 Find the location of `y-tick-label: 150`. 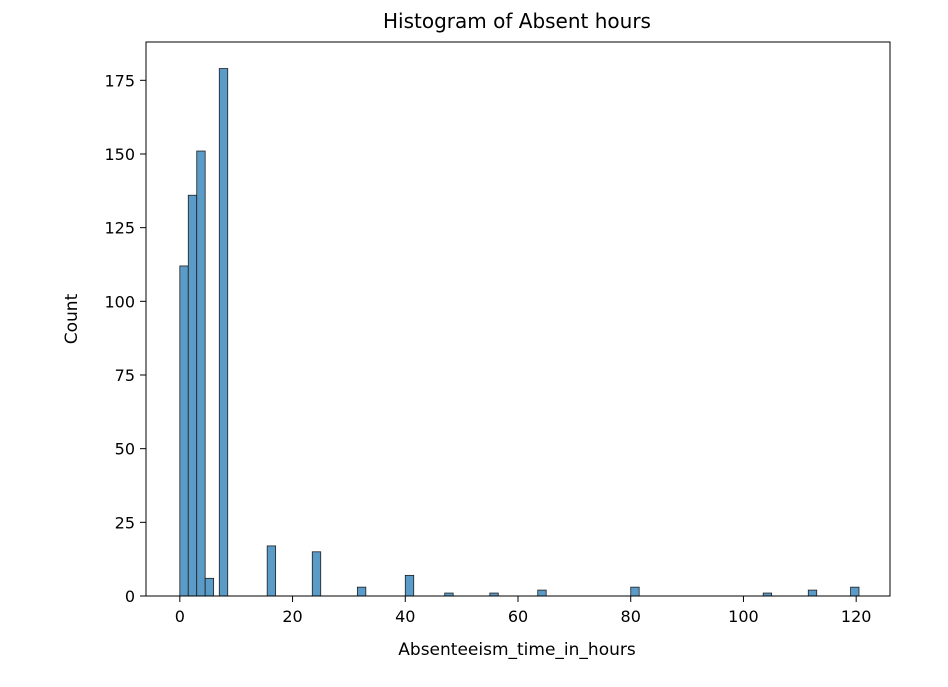

y-tick-label: 150 is located at coordinates (119, 154).